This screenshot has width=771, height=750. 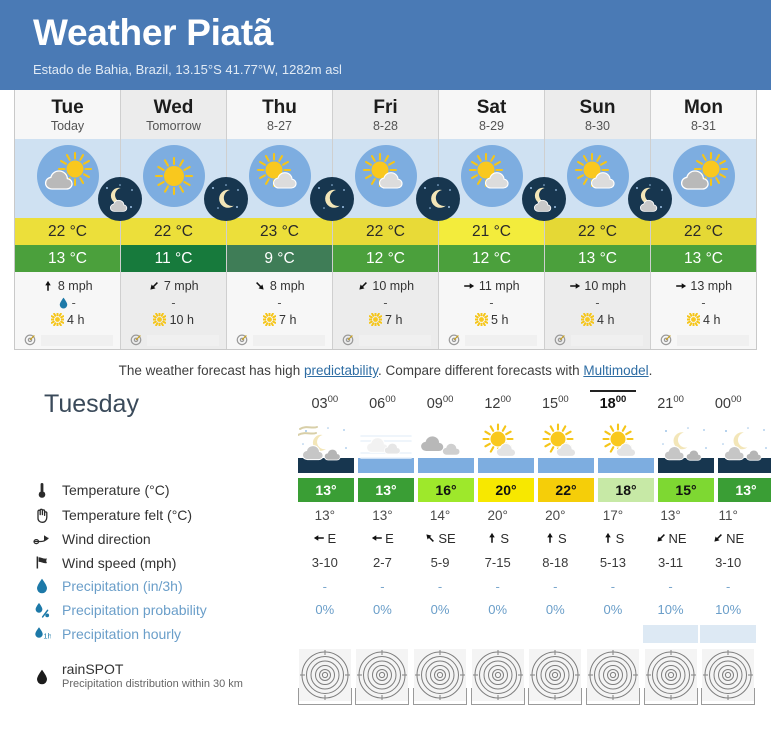 What do you see at coordinates (671, 562) in the screenshot?
I see `hourly-wind-speed-cell: 3-11` at bounding box center [671, 562].